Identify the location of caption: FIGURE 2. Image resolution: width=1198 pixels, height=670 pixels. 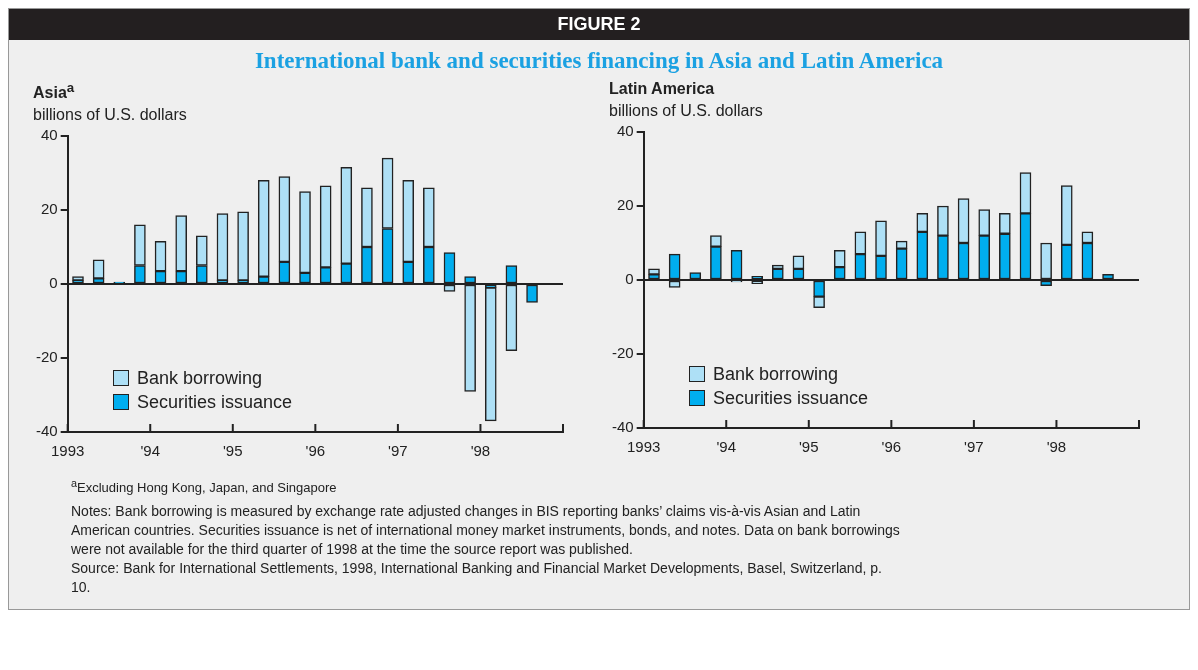
(599, 24).